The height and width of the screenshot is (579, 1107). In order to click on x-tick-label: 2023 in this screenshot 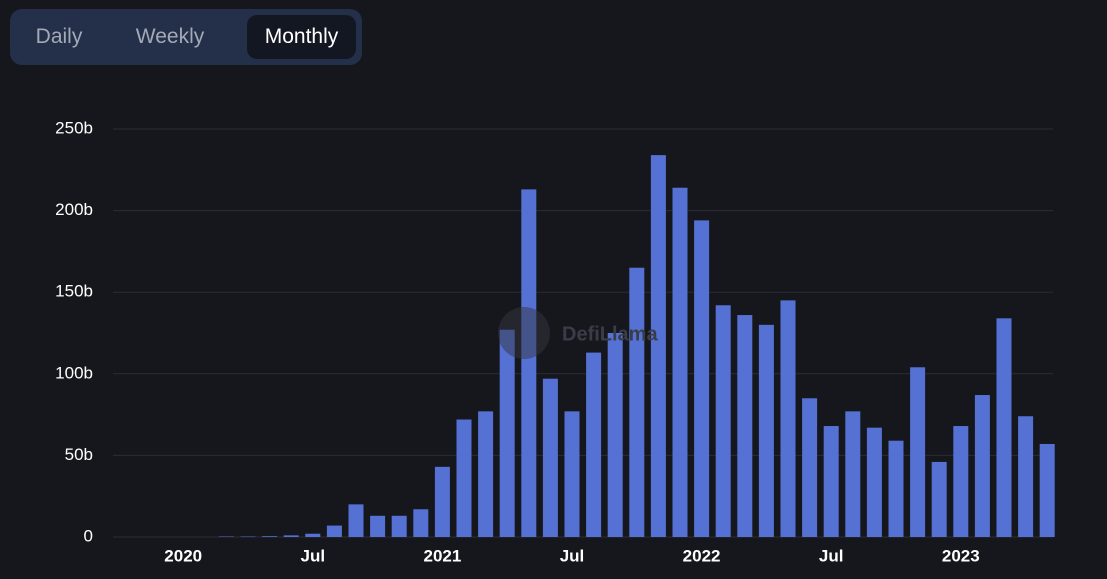, I will do `click(961, 555)`.